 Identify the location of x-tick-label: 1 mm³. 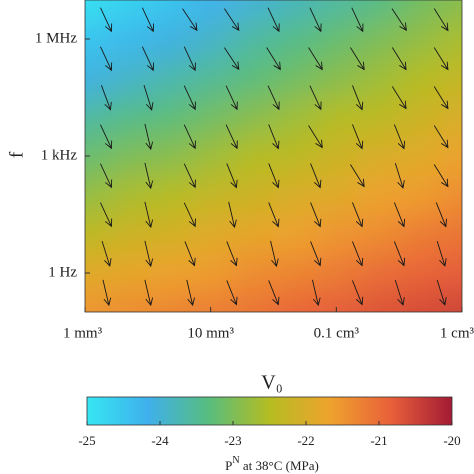
(83, 333).